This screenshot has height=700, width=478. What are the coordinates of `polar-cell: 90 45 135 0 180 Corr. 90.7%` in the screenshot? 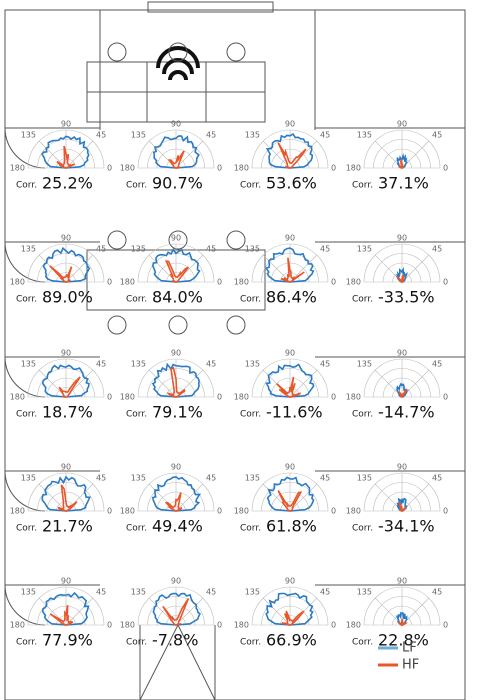 It's located at (171, 156).